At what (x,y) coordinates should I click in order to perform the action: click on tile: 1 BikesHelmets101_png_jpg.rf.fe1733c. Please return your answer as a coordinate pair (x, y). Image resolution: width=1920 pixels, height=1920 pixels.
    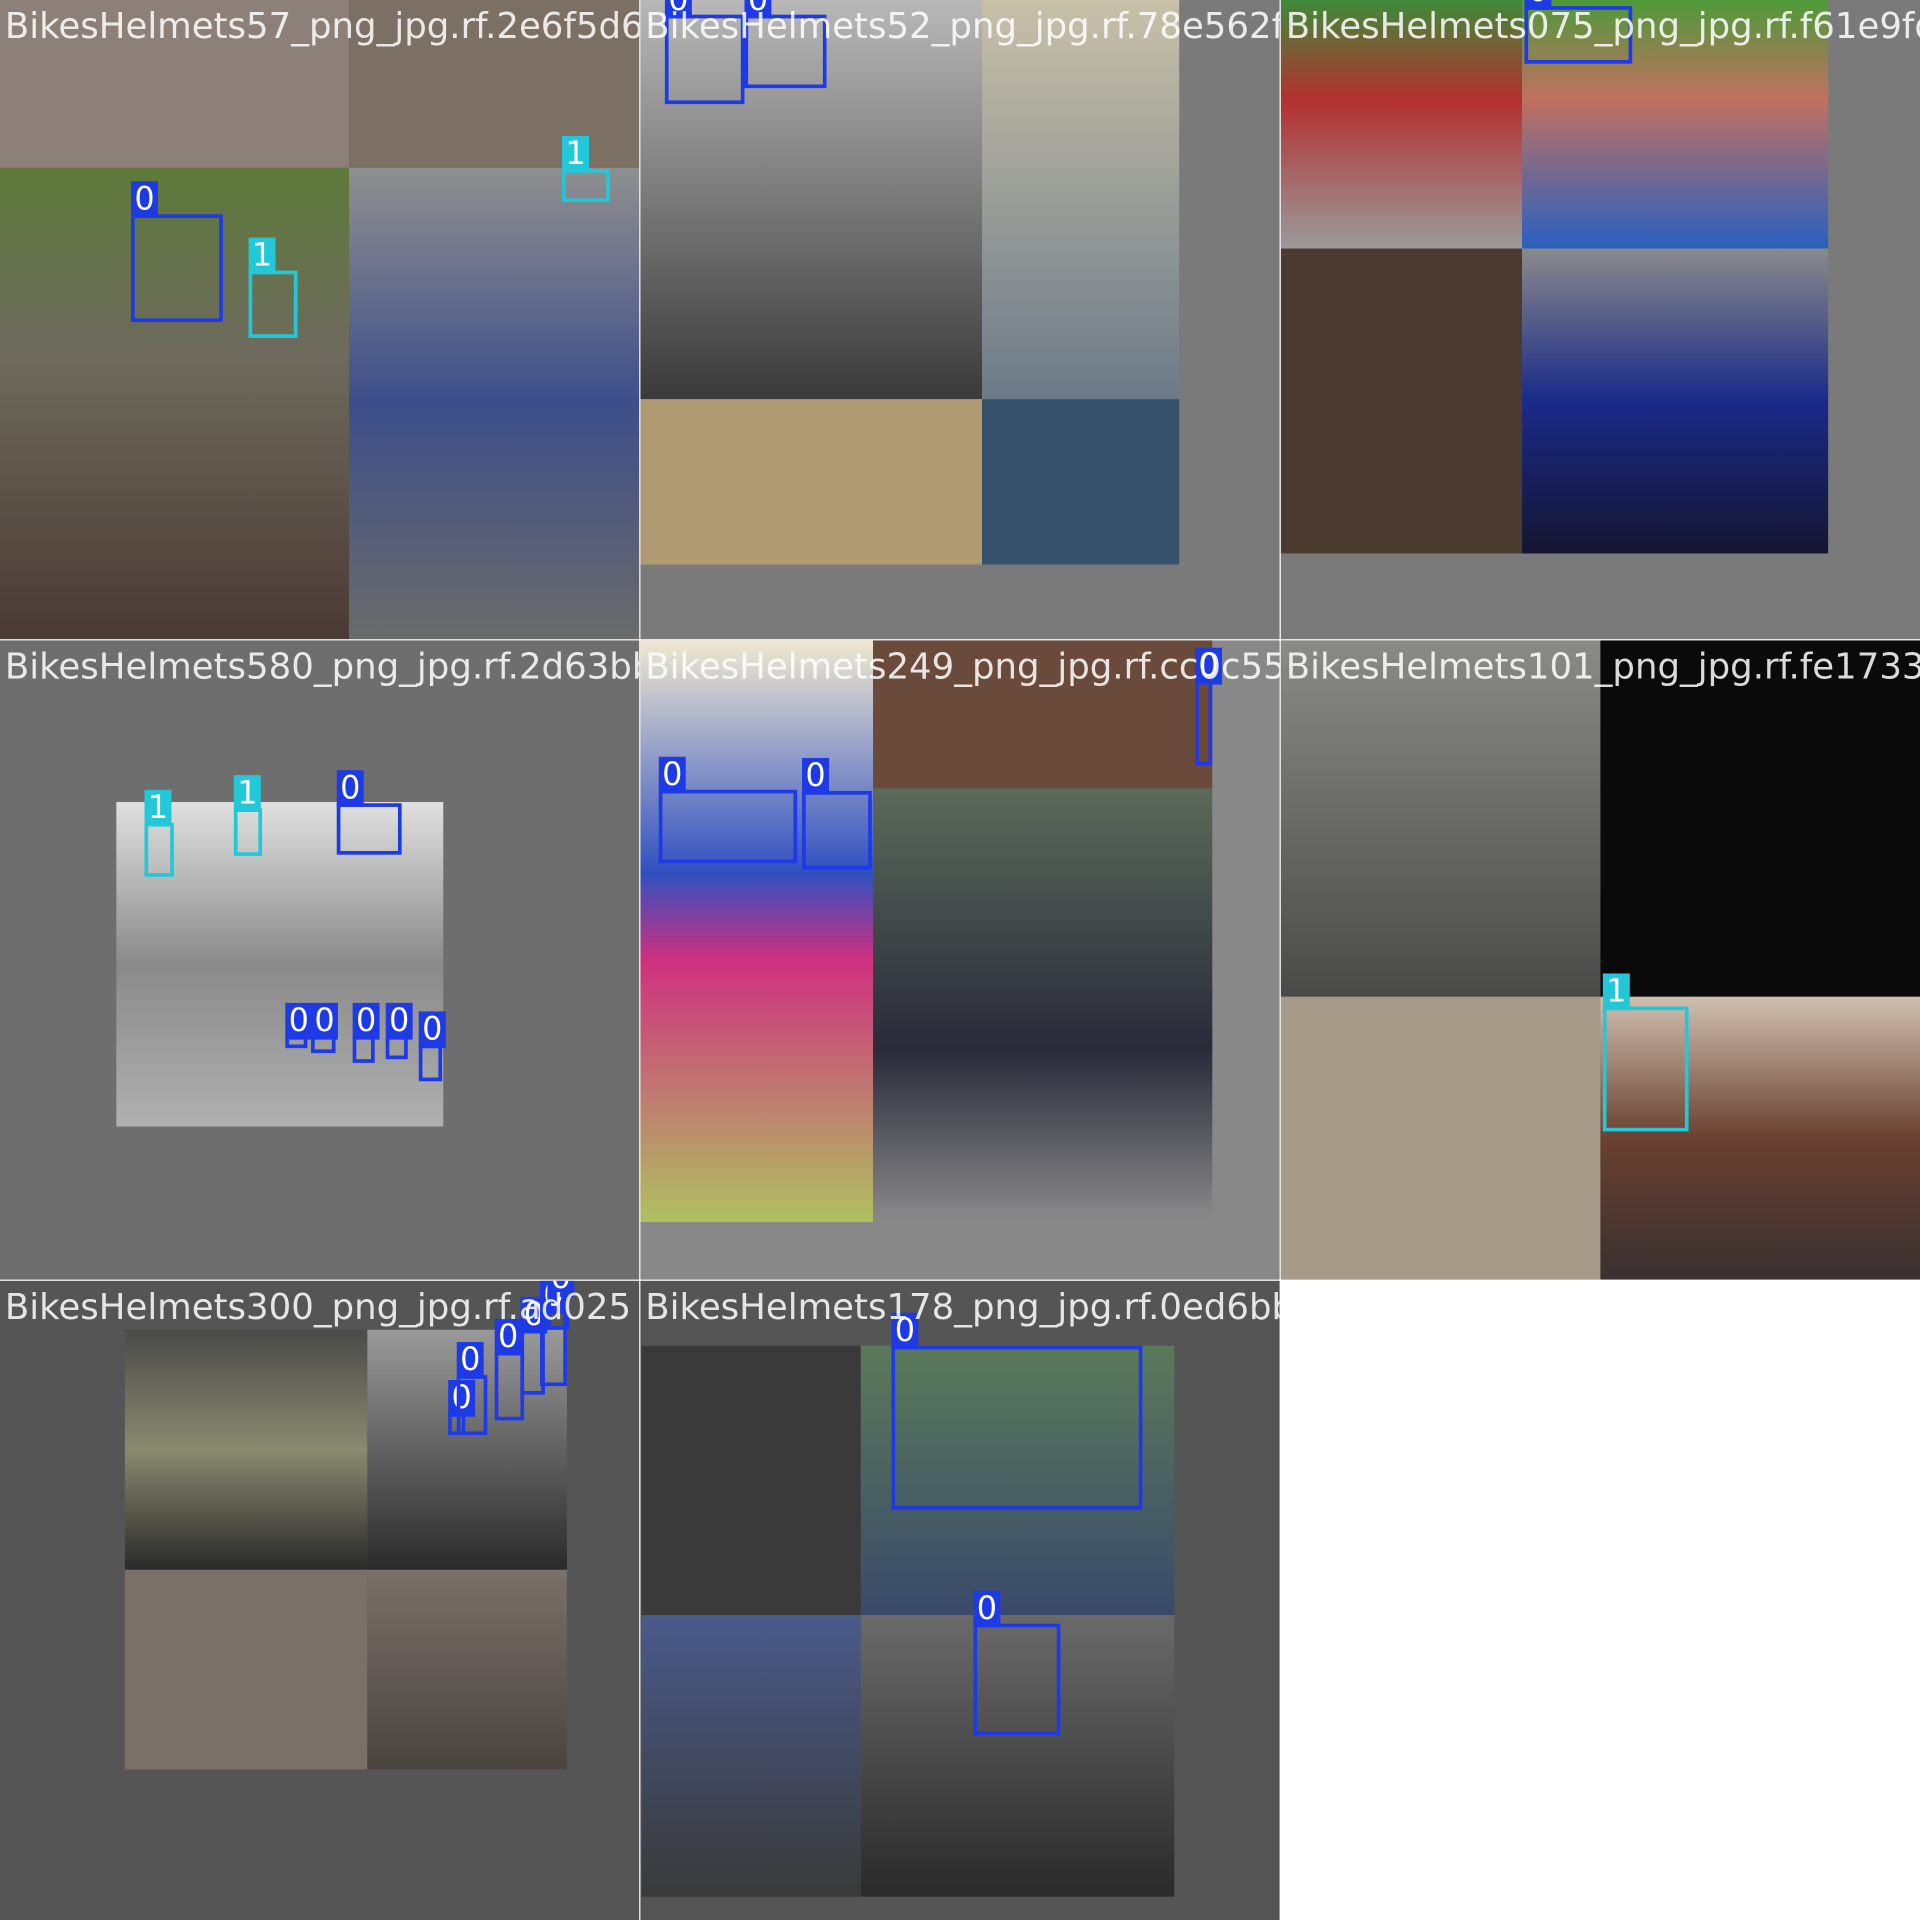
    Looking at the image, I should click on (1600, 960).